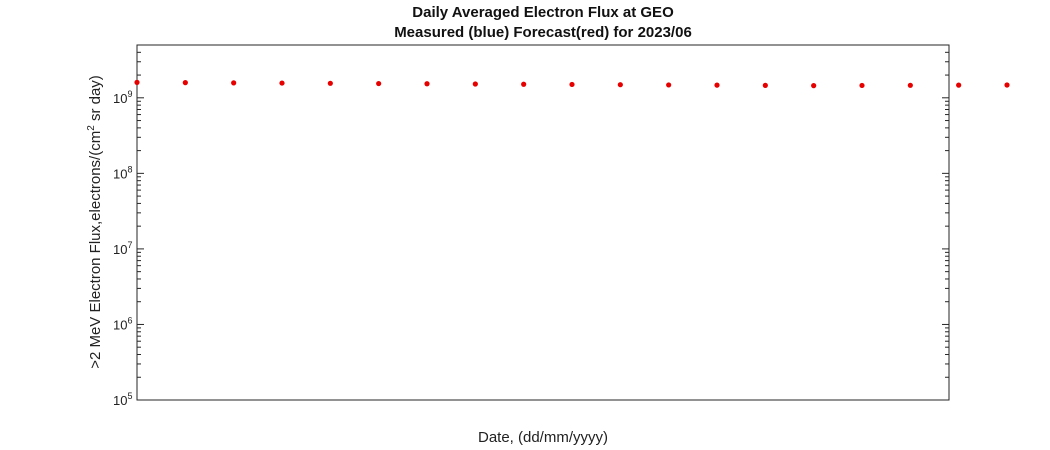  I want to click on y-axis-label-end: sr day), so click(95, 100).